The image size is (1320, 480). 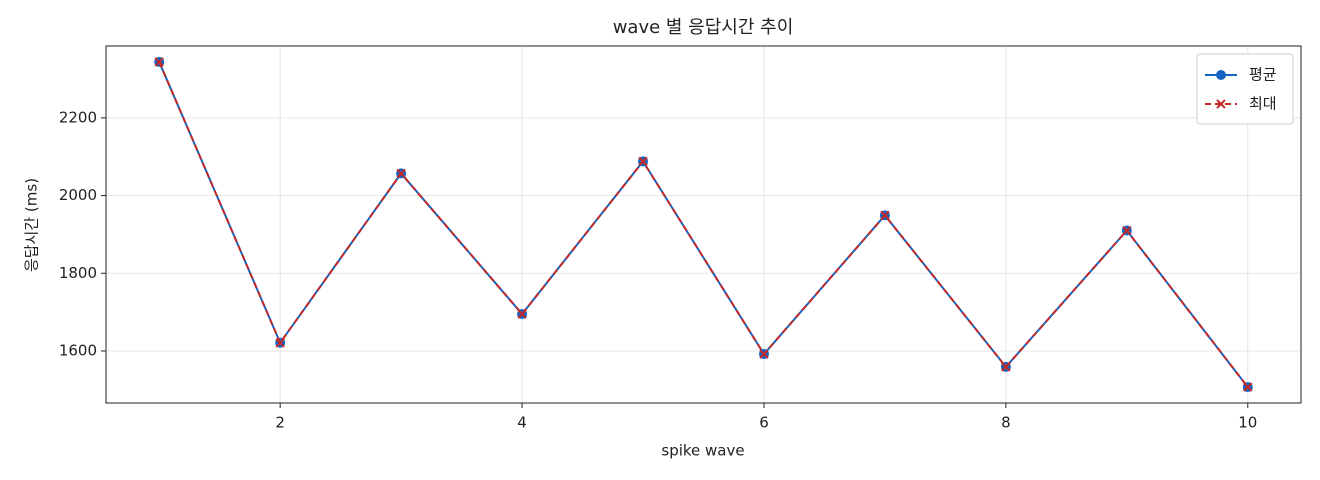 What do you see at coordinates (78, 195) in the screenshot?
I see `y-tick-label: 2000` at bounding box center [78, 195].